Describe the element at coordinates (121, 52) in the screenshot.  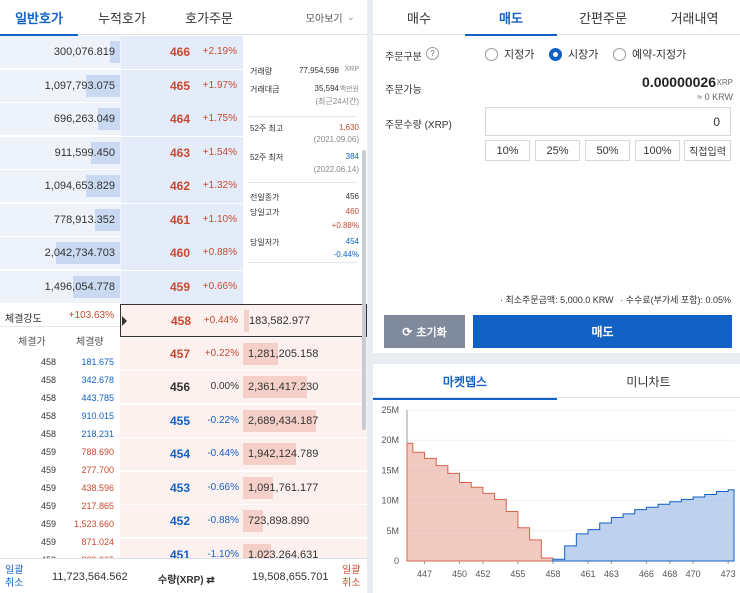
I see `ask-row: 300,076.819 466 +2.19%` at that location.